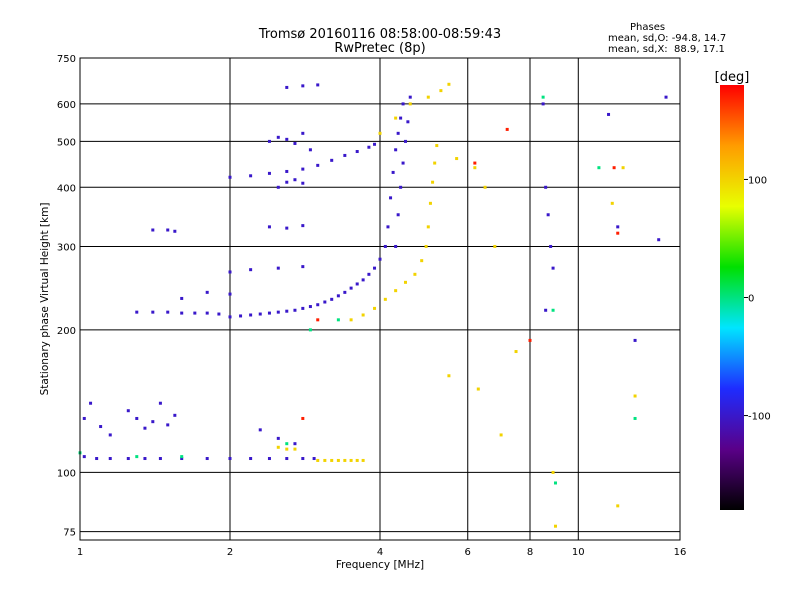 This screenshot has height=600, width=800. What do you see at coordinates (757, 299) in the screenshot?
I see `colorbar-ticks: 100 0 -100` at bounding box center [757, 299].